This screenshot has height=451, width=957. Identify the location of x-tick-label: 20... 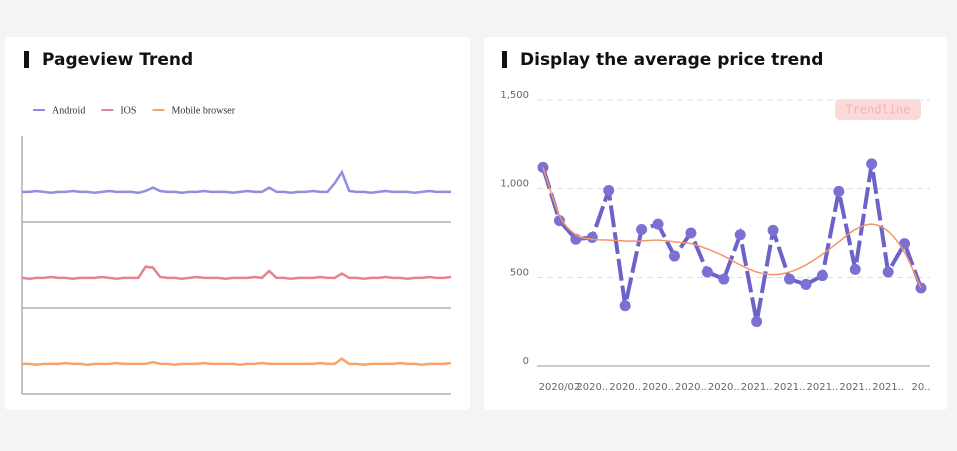
(920, 387).